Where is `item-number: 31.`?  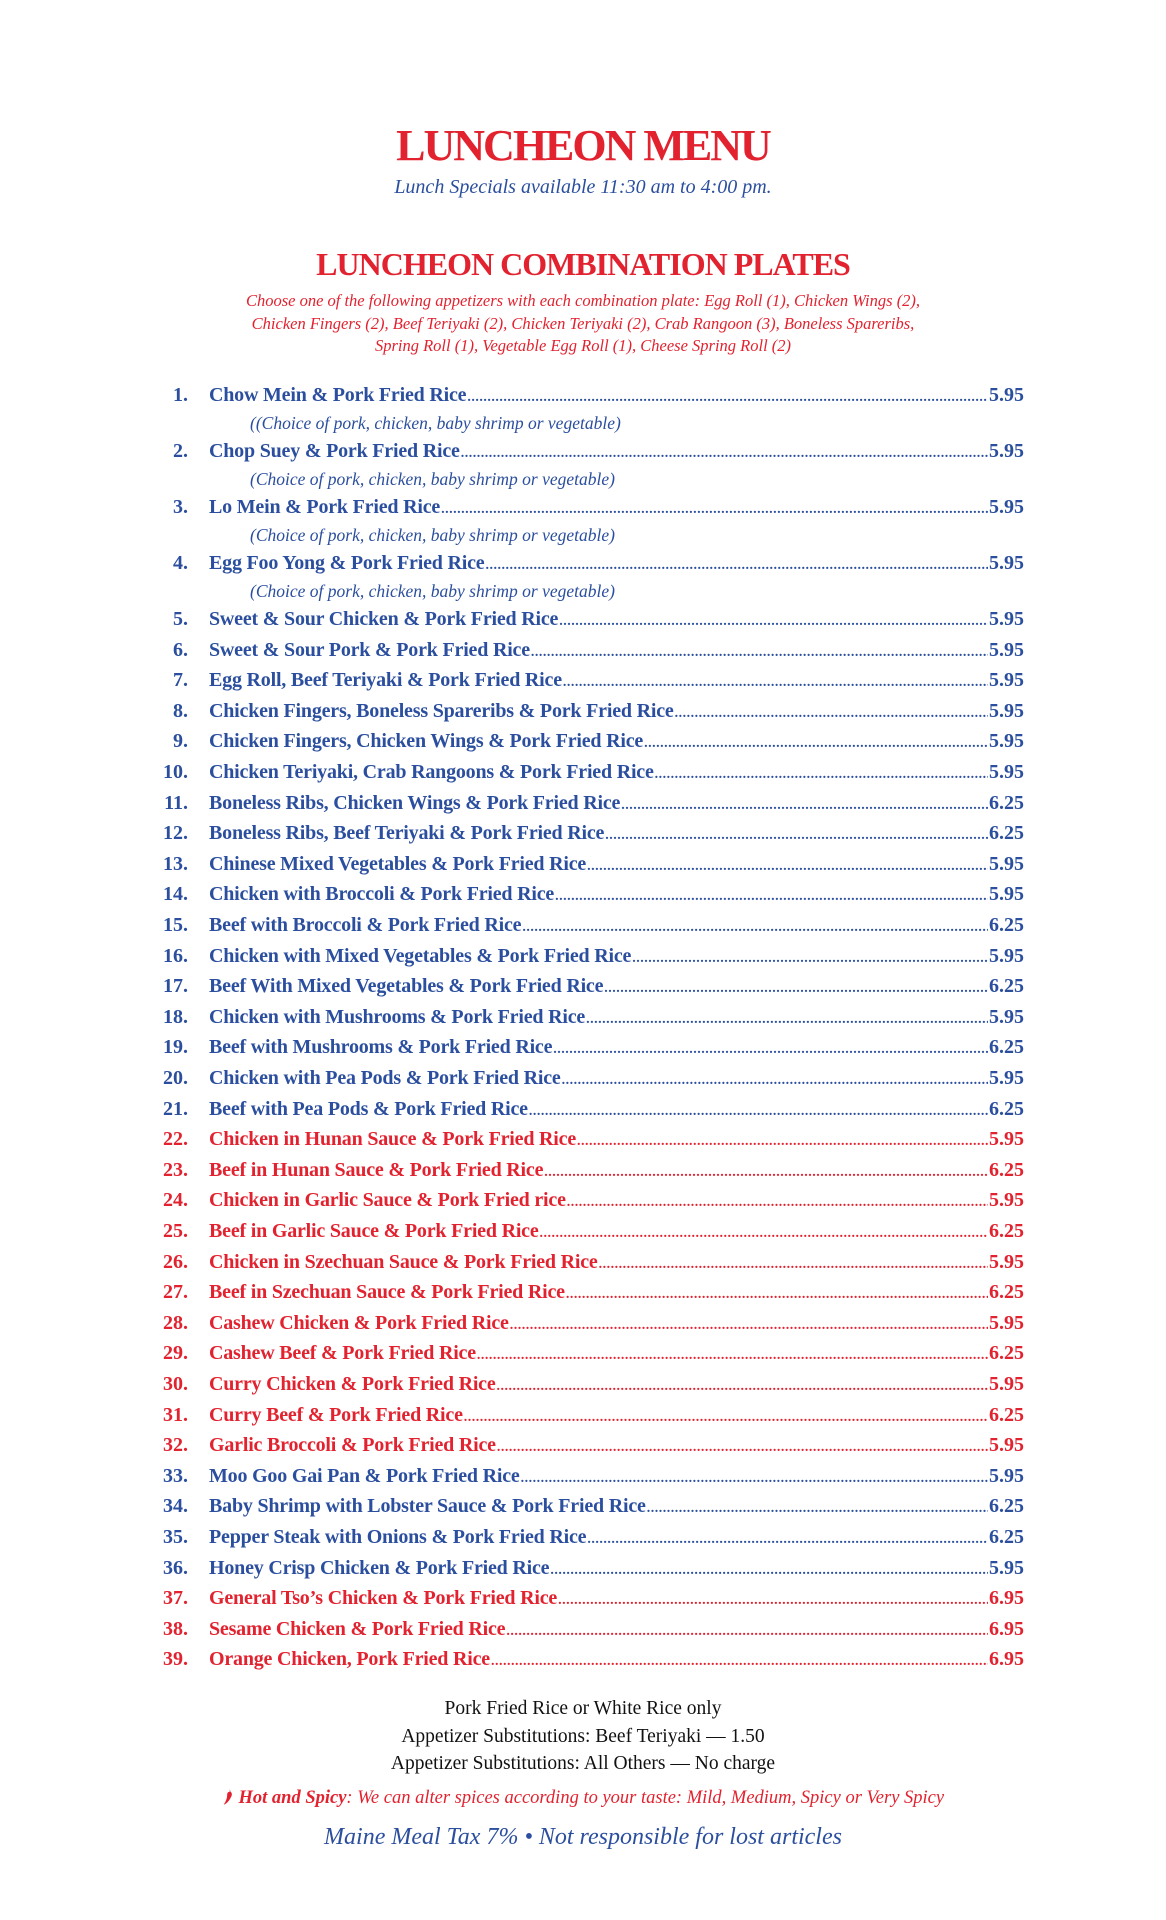 item-number: 31. is located at coordinates (175, 1414).